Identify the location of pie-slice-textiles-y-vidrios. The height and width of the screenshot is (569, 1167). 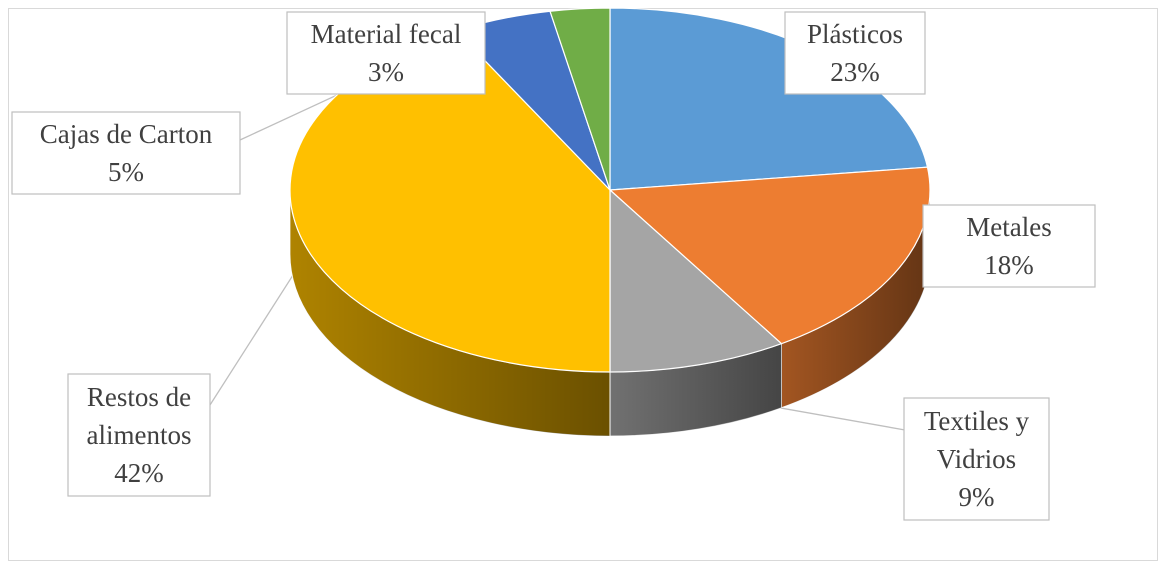
(696, 280).